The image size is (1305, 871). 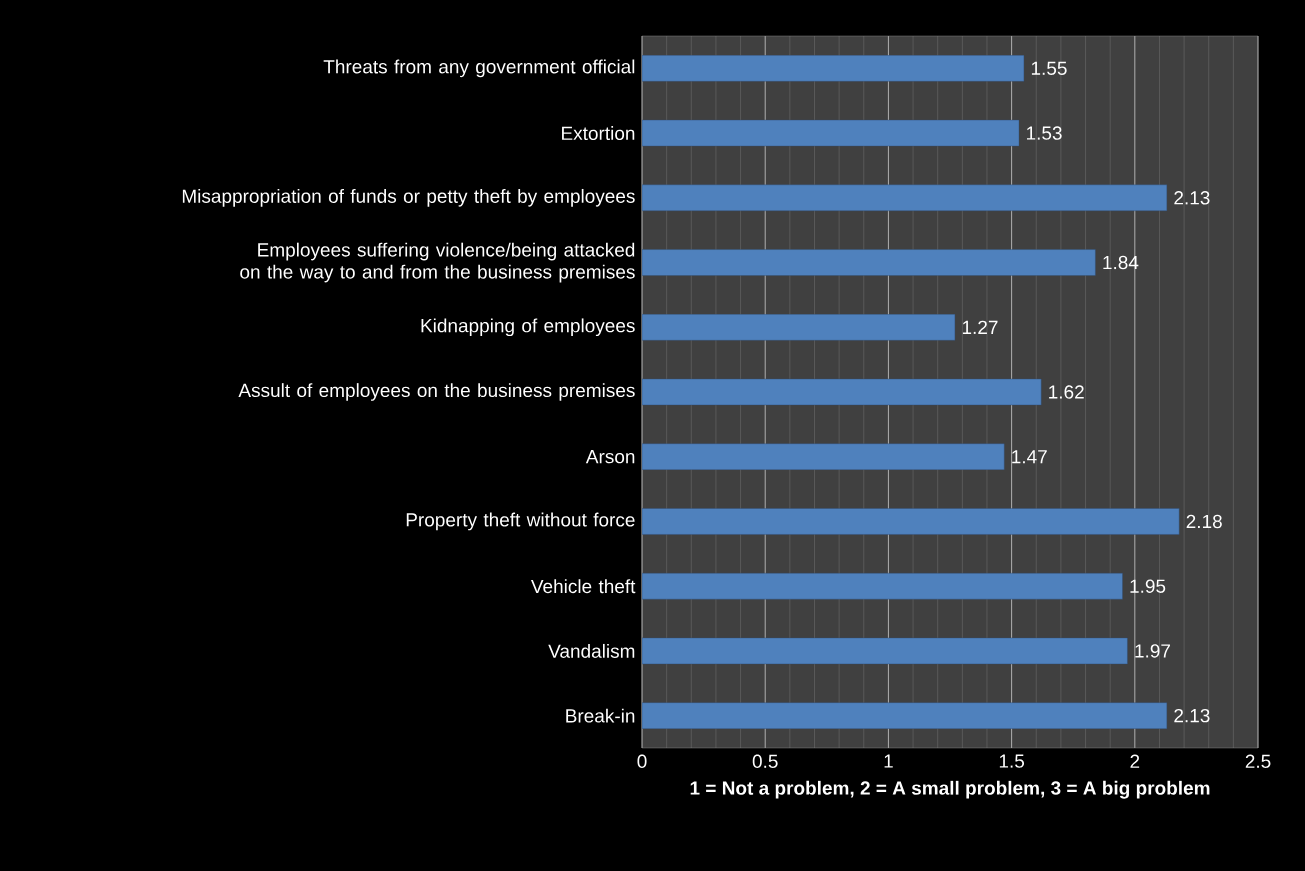 What do you see at coordinates (610, 457) in the screenshot?
I see `y-tick-label: Arson` at bounding box center [610, 457].